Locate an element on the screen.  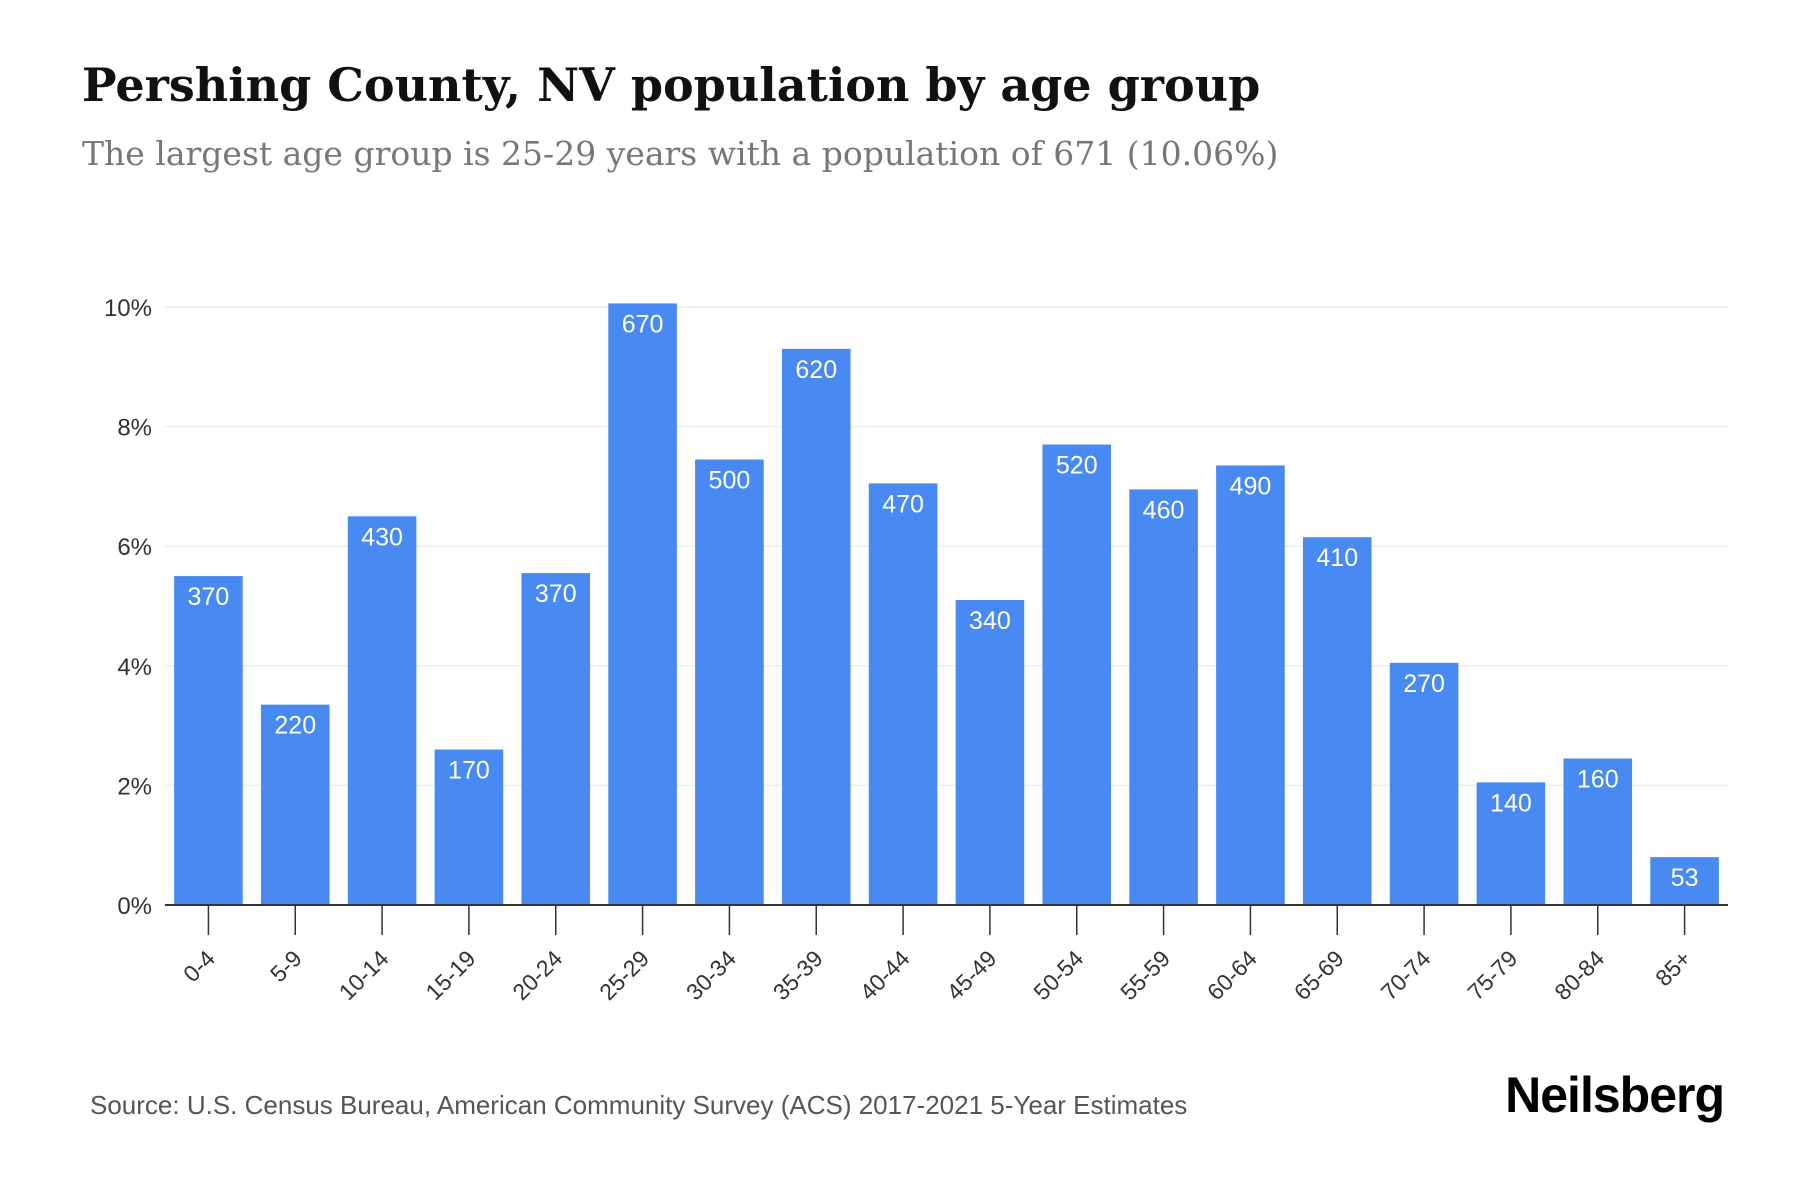
x-tick-label: 50-54 is located at coordinates (1058, 975).